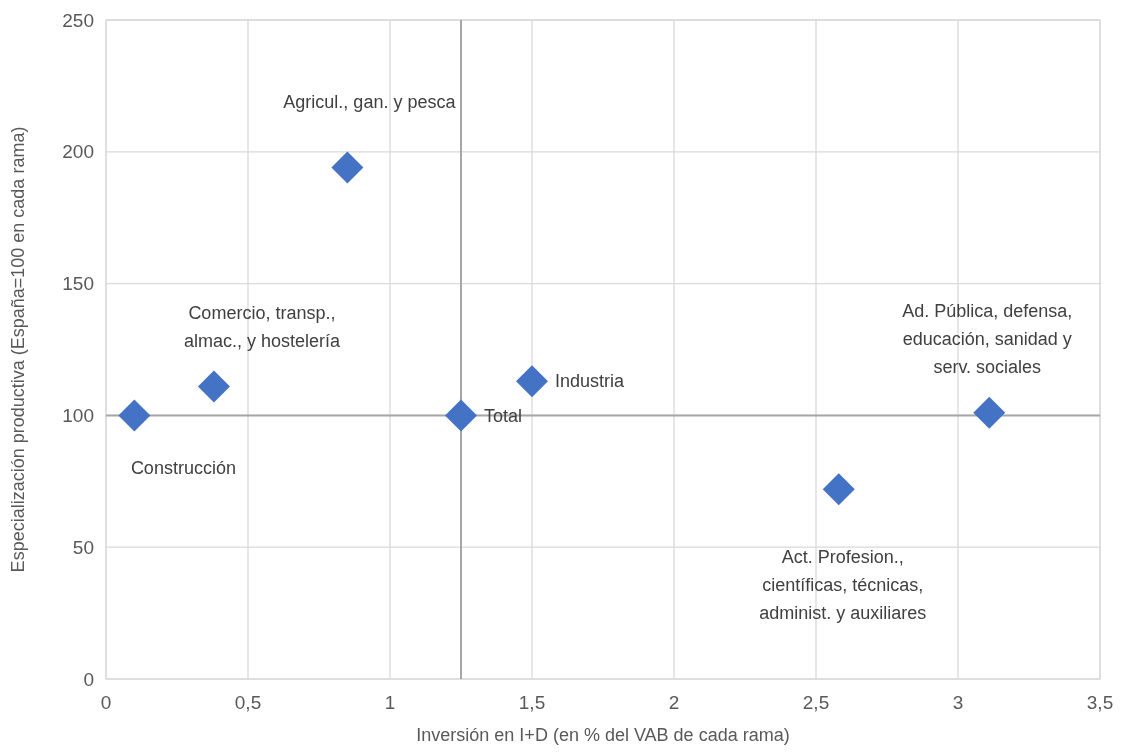 The image size is (1127, 753). I want to click on annotation: Act. Profesion., científicas, técnicas, administ. y auxiliares, so click(843, 584).